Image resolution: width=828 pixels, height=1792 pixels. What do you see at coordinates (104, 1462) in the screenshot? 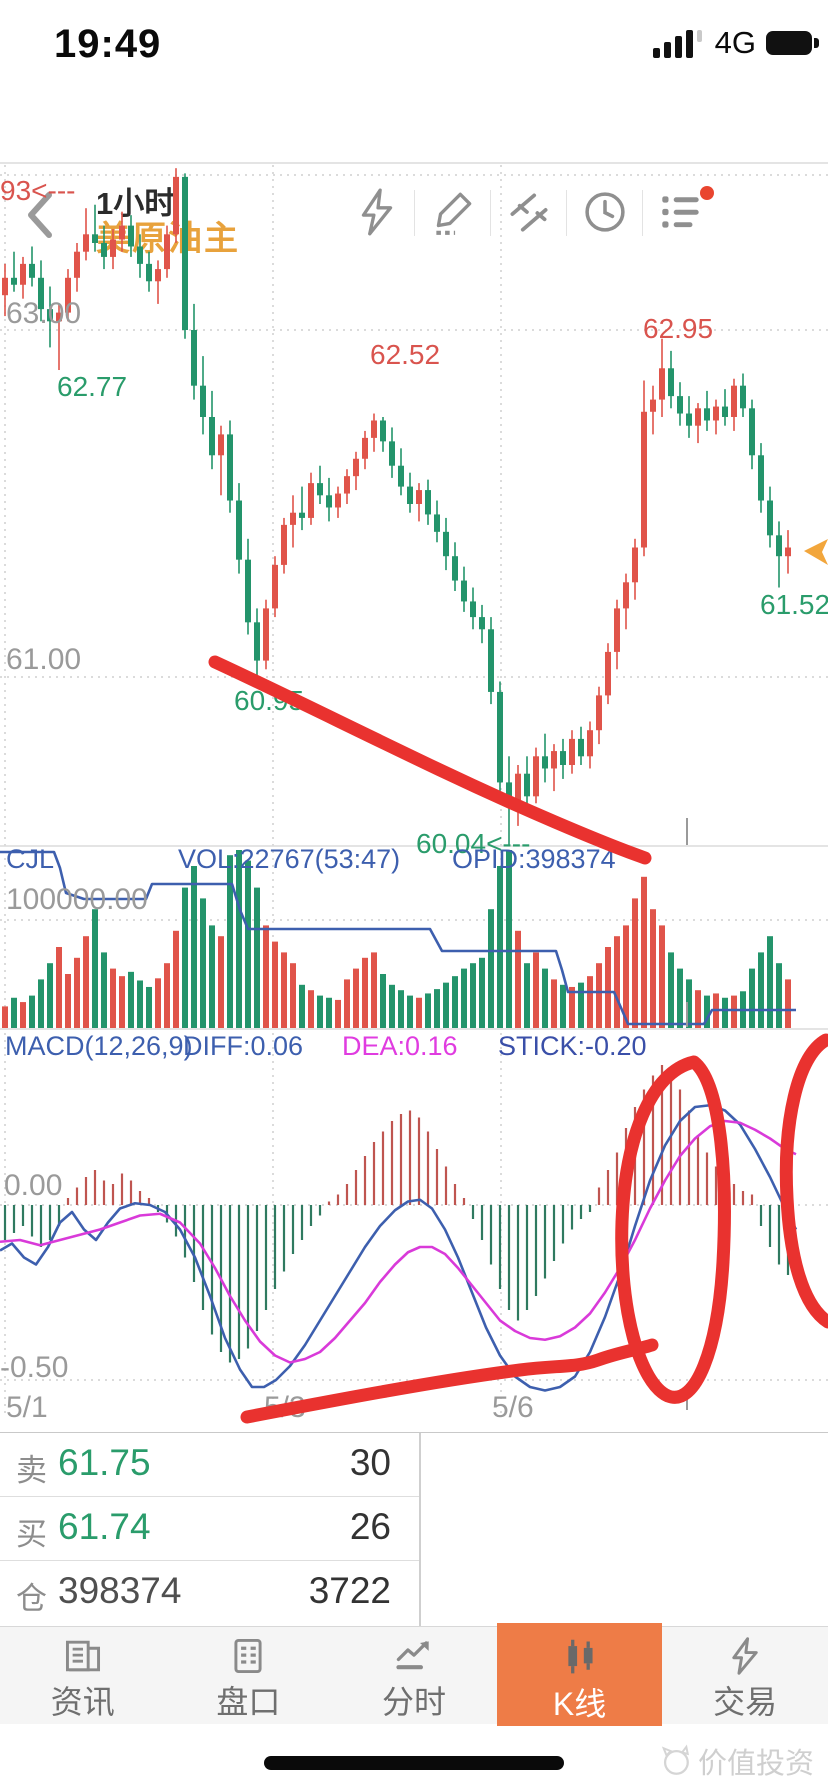
I see `ask-price: 61.75` at bounding box center [104, 1462].